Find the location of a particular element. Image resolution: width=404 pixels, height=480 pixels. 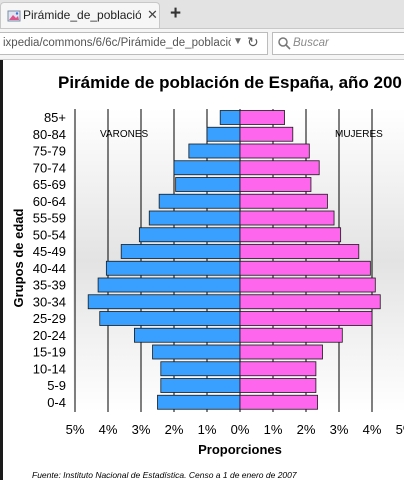

chevron-down-icon: ▼ is located at coordinates (238, 41).